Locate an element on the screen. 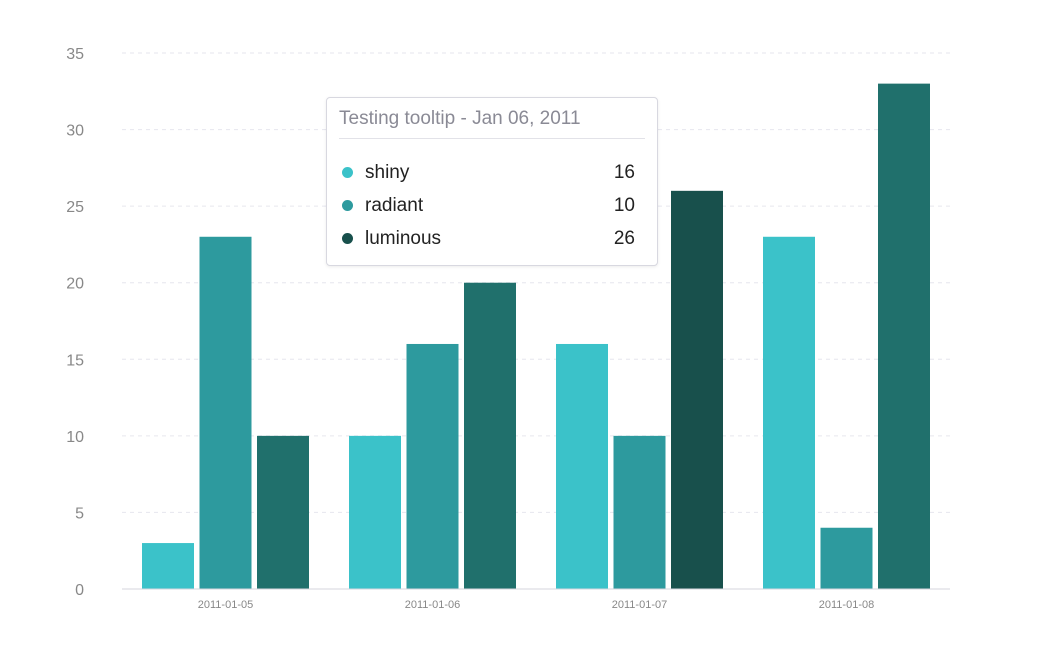 Image resolution: width=1058 pixels, height=646 pixels. tooltip-dot-radiant is located at coordinates (347, 205).